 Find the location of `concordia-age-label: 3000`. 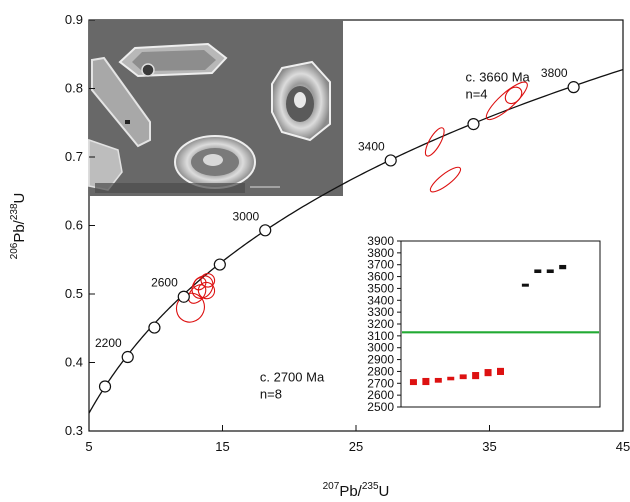

concordia-age-label: 3000 is located at coordinates (246, 216).